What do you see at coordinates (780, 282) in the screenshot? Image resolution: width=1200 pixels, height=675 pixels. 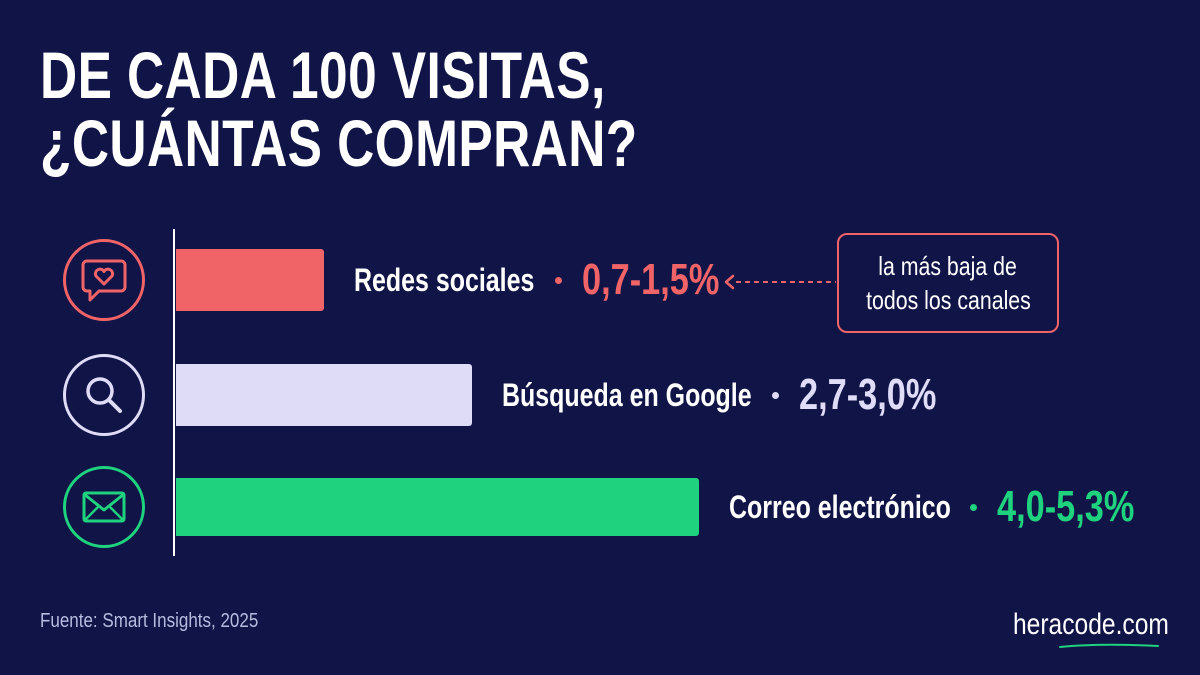 I see `annotation-arrow` at bounding box center [780, 282].